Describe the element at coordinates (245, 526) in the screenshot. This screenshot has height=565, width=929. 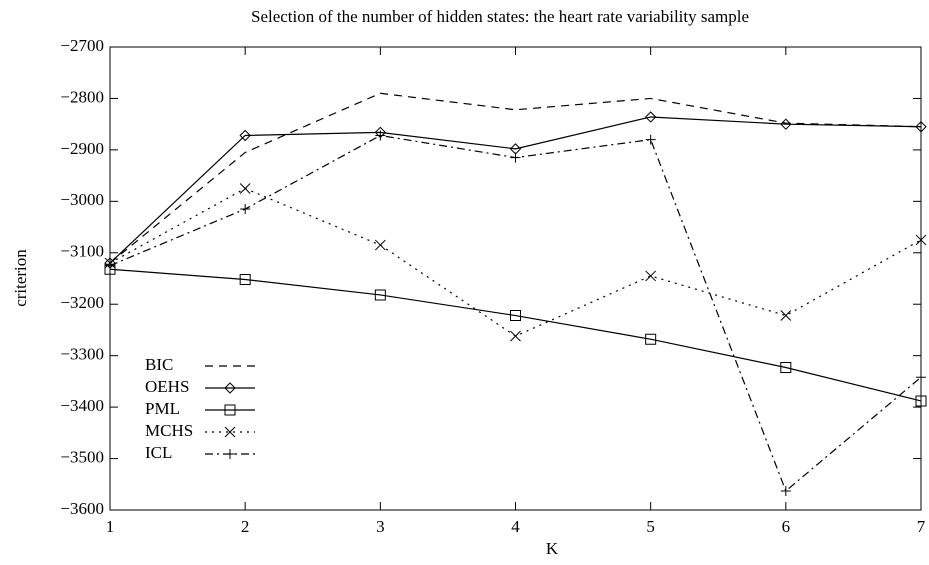
I see `x-tick-label: 2` at that location.